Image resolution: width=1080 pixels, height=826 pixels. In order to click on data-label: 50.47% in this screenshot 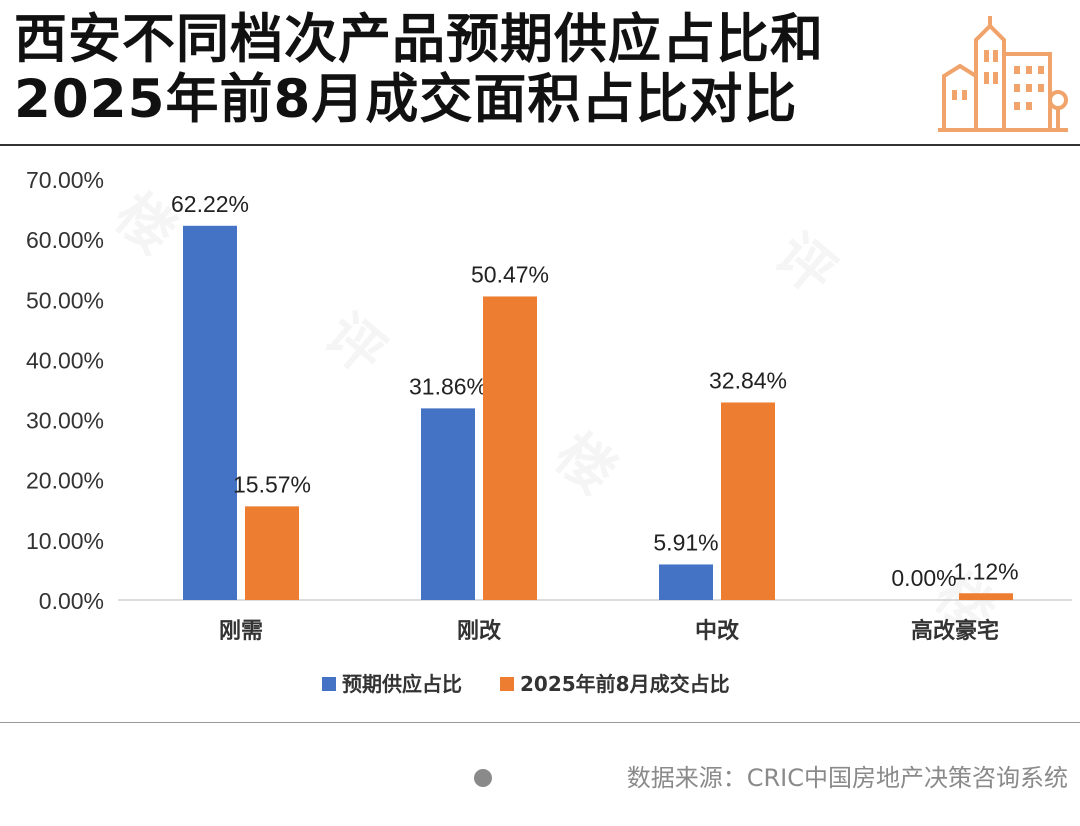, I will do `click(510, 274)`.